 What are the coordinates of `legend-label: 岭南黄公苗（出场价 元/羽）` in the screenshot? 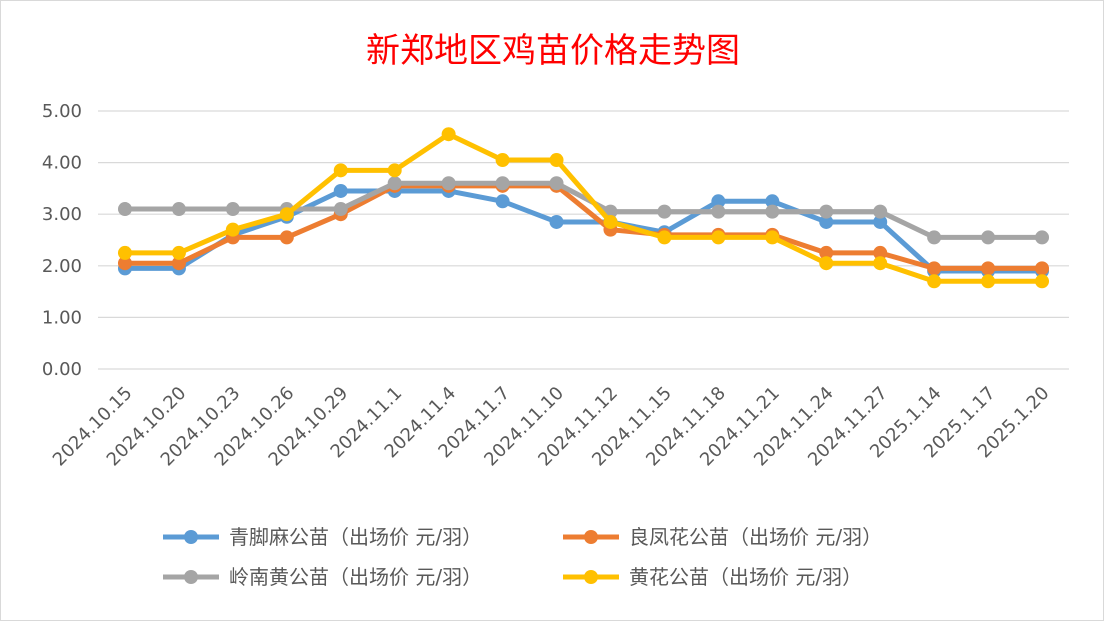 It's located at (355, 577).